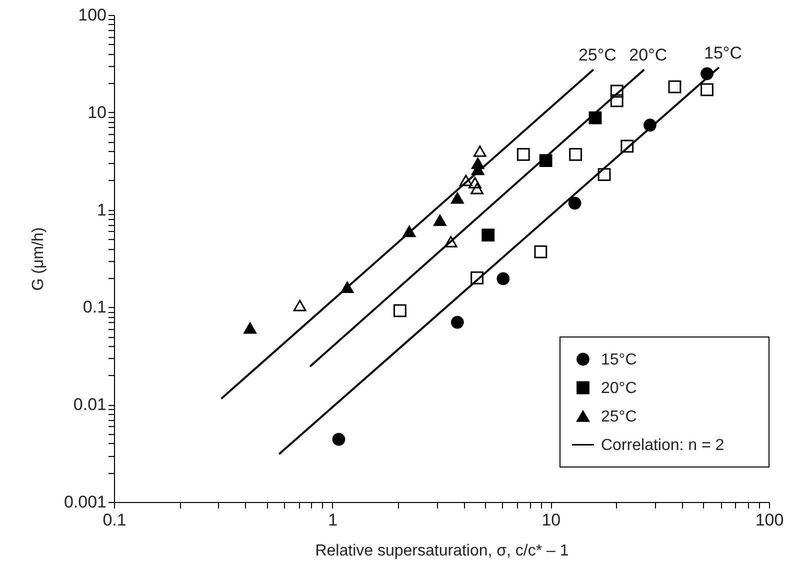 The width and height of the screenshot is (797, 581). I want to click on y-tick-label: 0.1, so click(94, 307).